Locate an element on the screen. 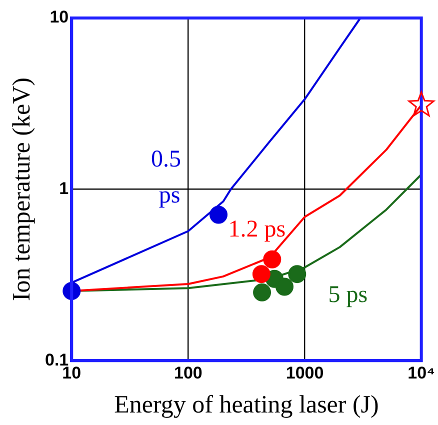 The image size is (438, 425). y-axis-title: Ion temperature (keV) is located at coordinates (22, 190).